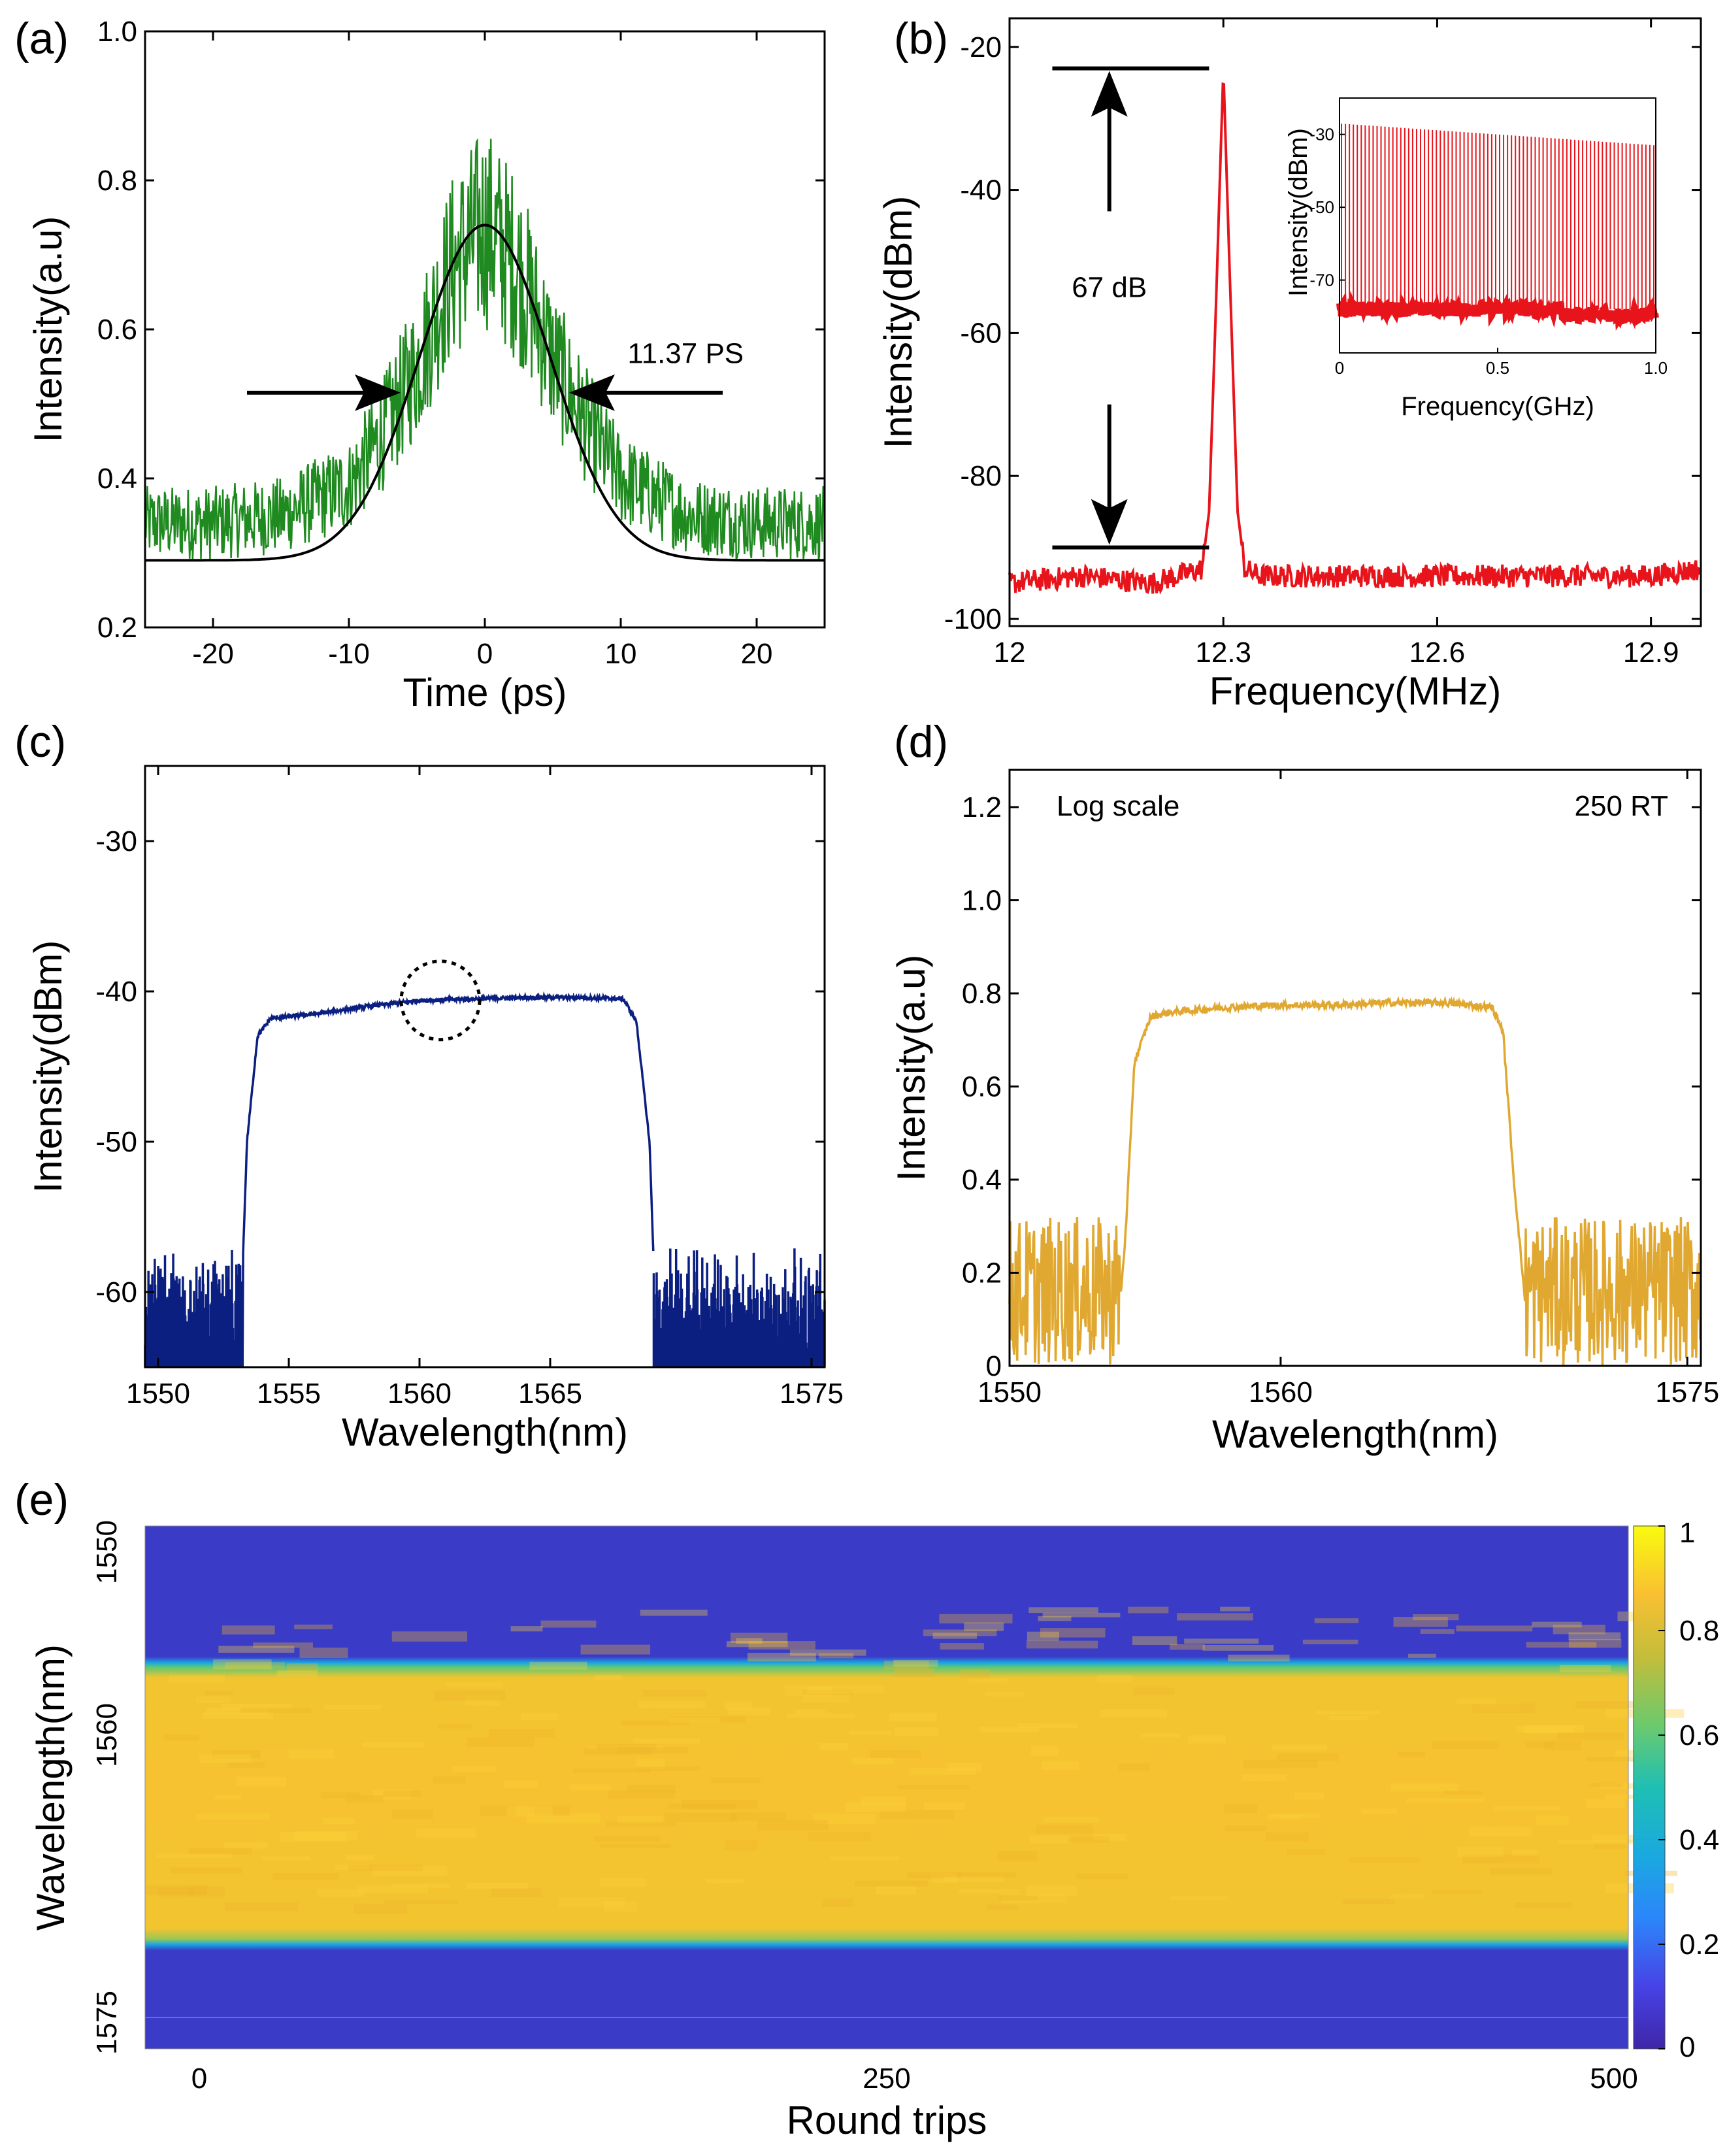 This screenshot has height=2156, width=1727. Describe the element at coordinates (973, 619) in the screenshot. I see `panel-b-ytick-label: -100` at that location.